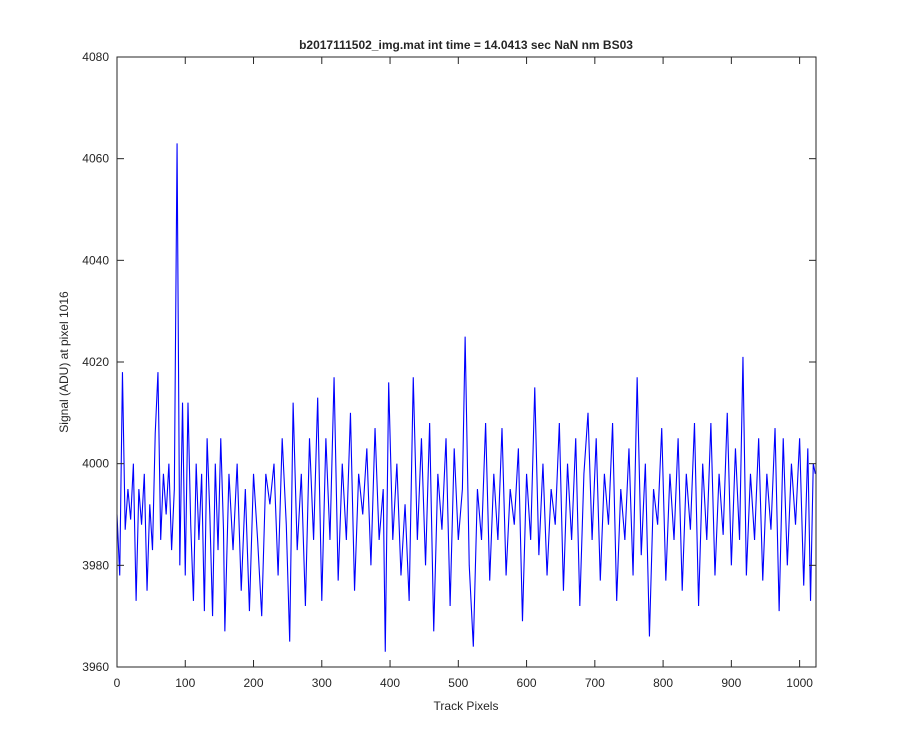  What do you see at coordinates (663, 683) in the screenshot?
I see `x-tick-label: 800` at bounding box center [663, 683].